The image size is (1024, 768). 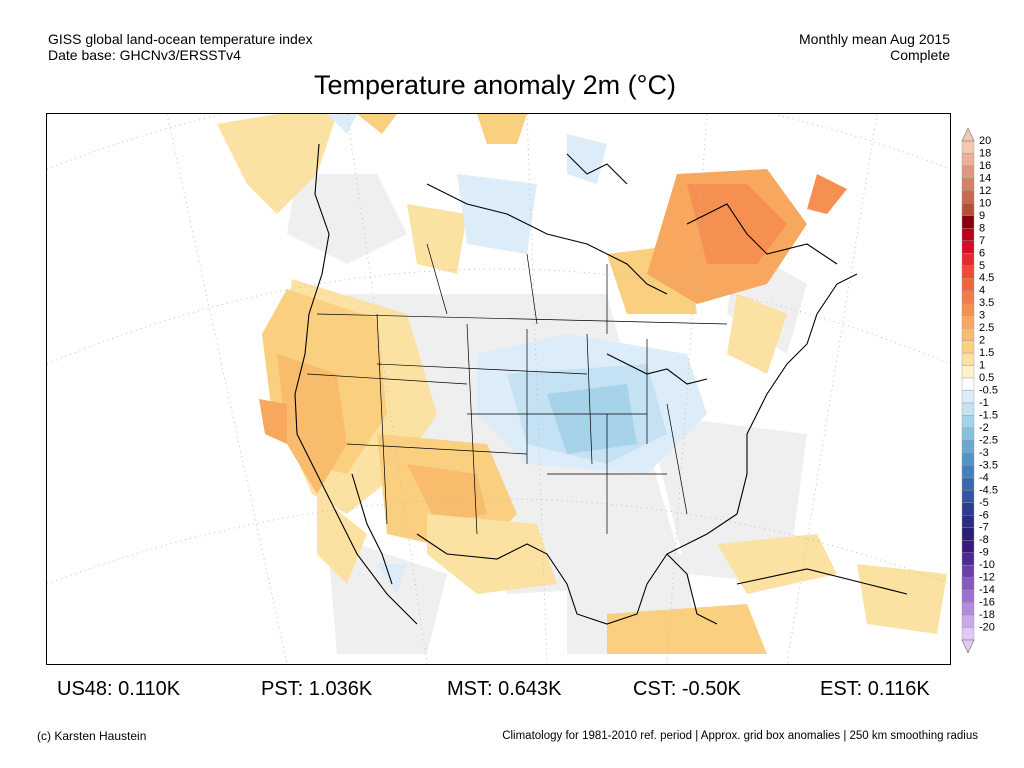 What do you see at coordinates (920, 55) in the screenshot?
I see `status-label: Complete` at bounding box center [920, 55].